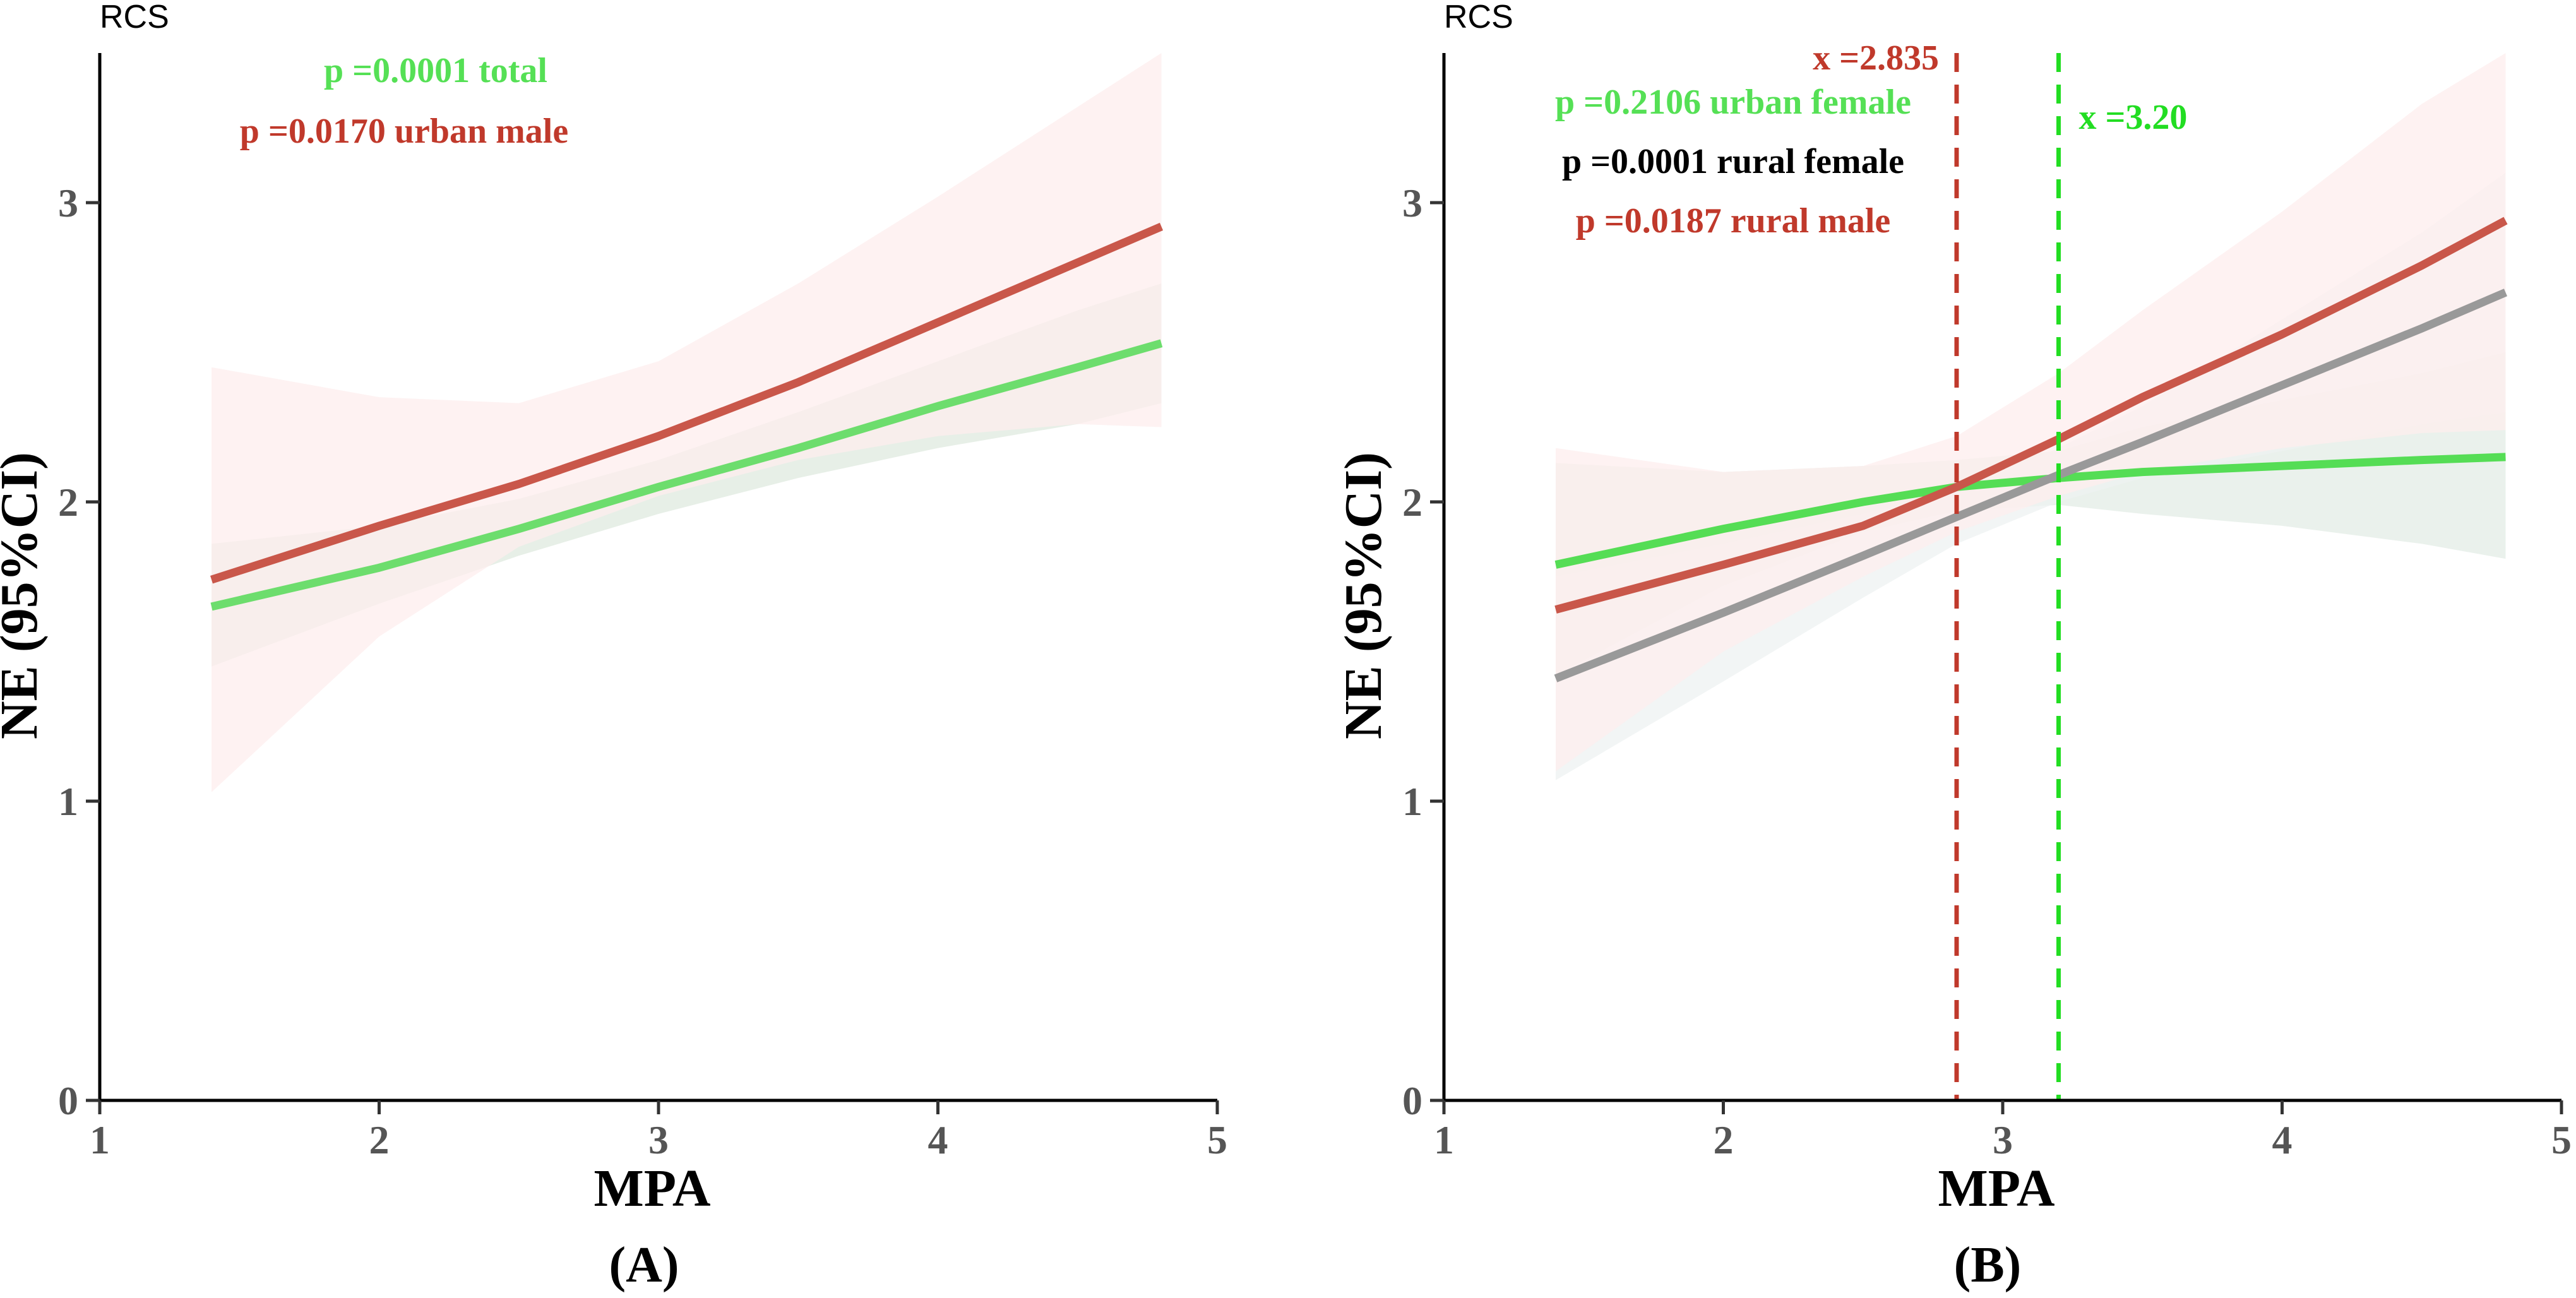 The height and width of the screenshot is (1298, 2576). Describe the element at coordinates (1733, 161) in the screenshot. I see `p-value-annotation: p =0.0001 rural female` at that location.